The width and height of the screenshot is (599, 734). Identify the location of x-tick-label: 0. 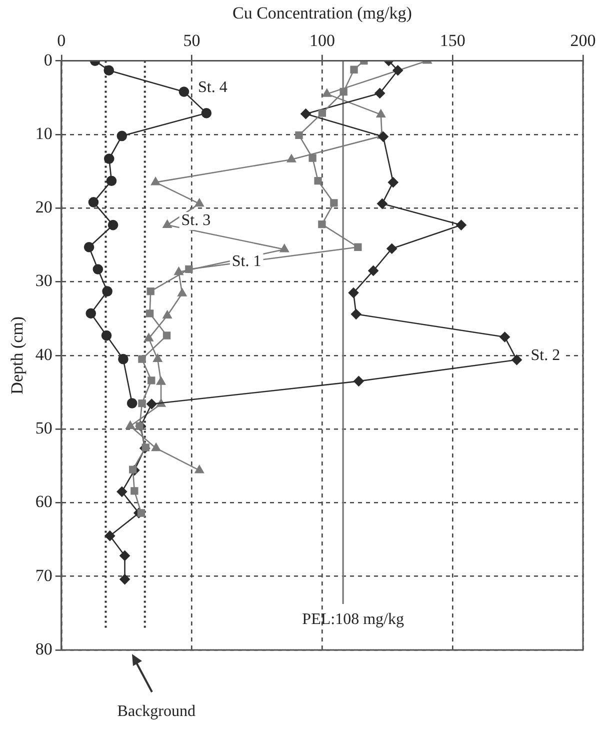
(61, 40).